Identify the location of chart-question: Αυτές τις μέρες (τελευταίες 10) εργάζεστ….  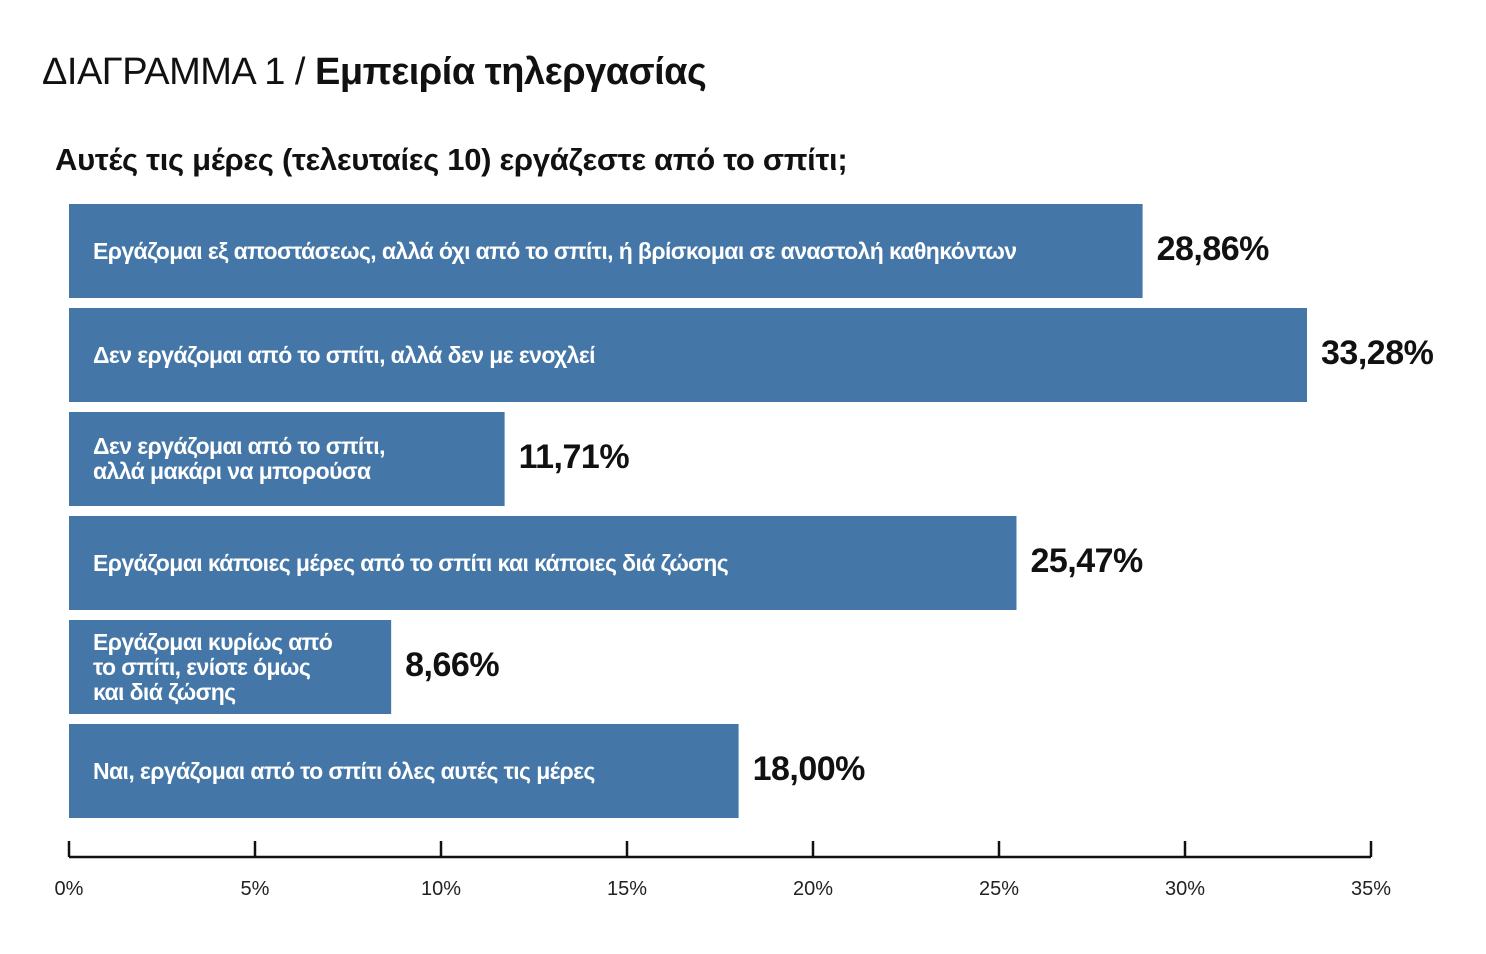
(451, 159).